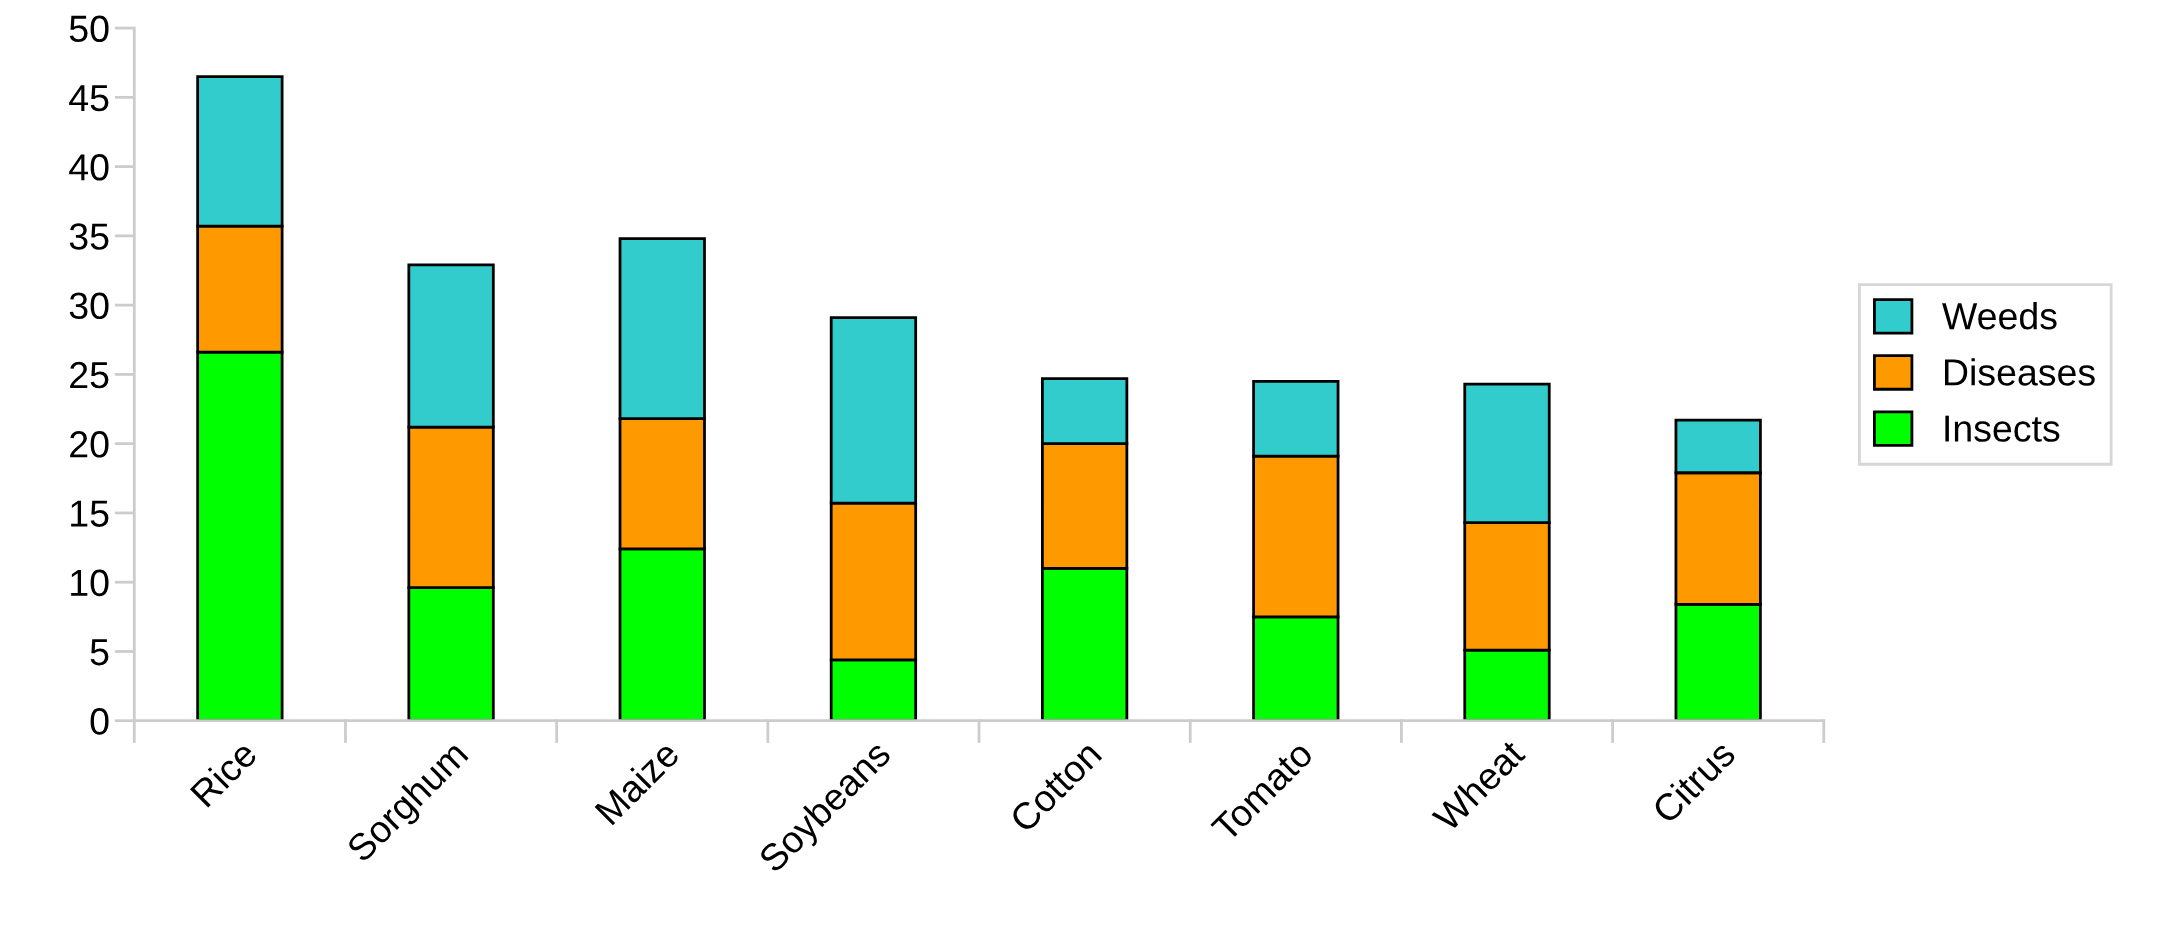 This screenshot has width=2166, height=936. I want to click on y-tick-label: 0, so click(99, 721).